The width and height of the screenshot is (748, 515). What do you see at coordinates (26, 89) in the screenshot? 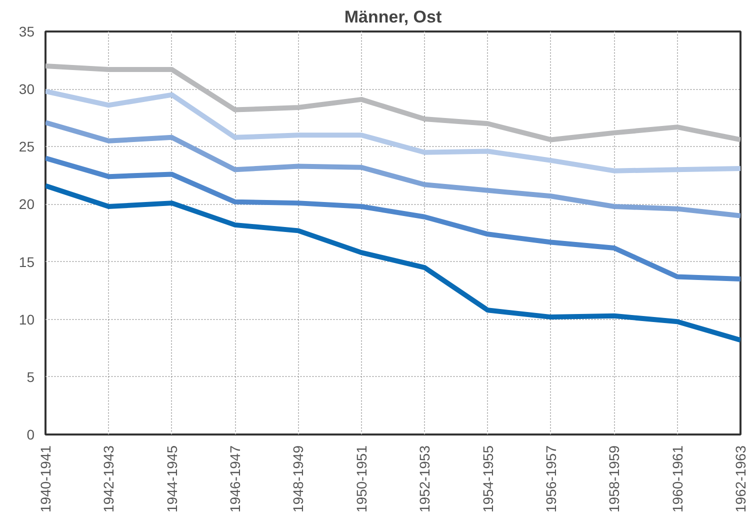
I see `y-tick-label: 30` at bounding box center [26, 89].